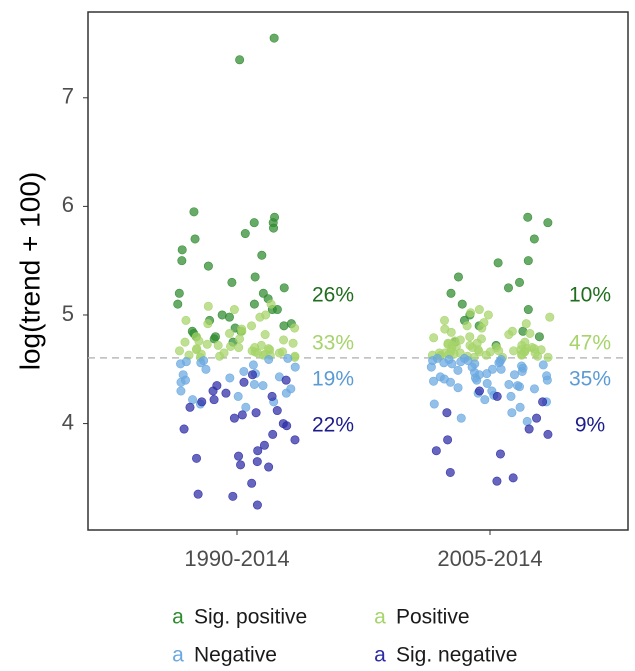 The height and width of the screenshot is (671, 635). Describe the element at coordinates (236, 558) in the screenshot. I see `x-tick-label: 1990-2014` at that location.